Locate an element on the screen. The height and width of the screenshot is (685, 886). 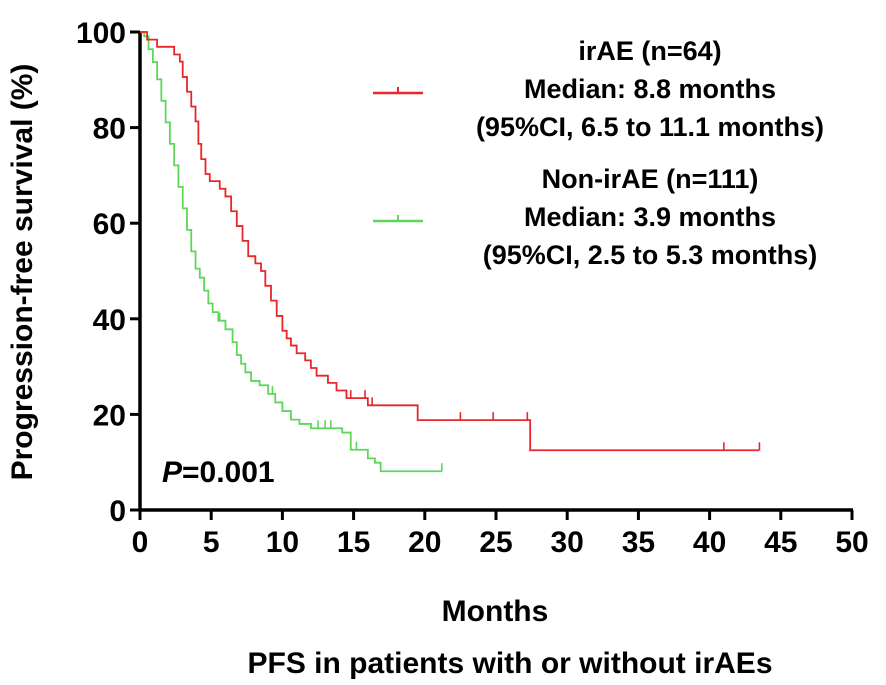
x-tick-label: 50 is located at coordinates (851, 542).